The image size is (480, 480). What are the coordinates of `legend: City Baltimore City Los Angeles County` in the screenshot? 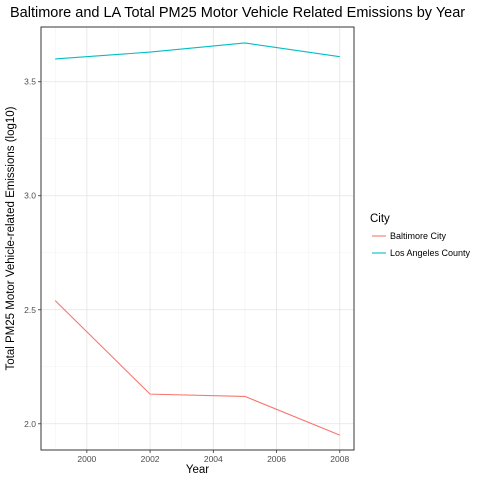 It's located at (420, 235).